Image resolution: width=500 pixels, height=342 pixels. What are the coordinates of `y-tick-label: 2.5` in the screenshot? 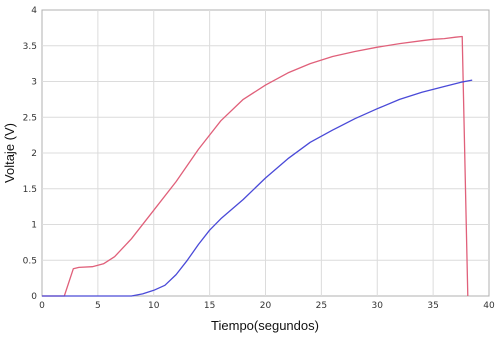 It's located at (30, 118).